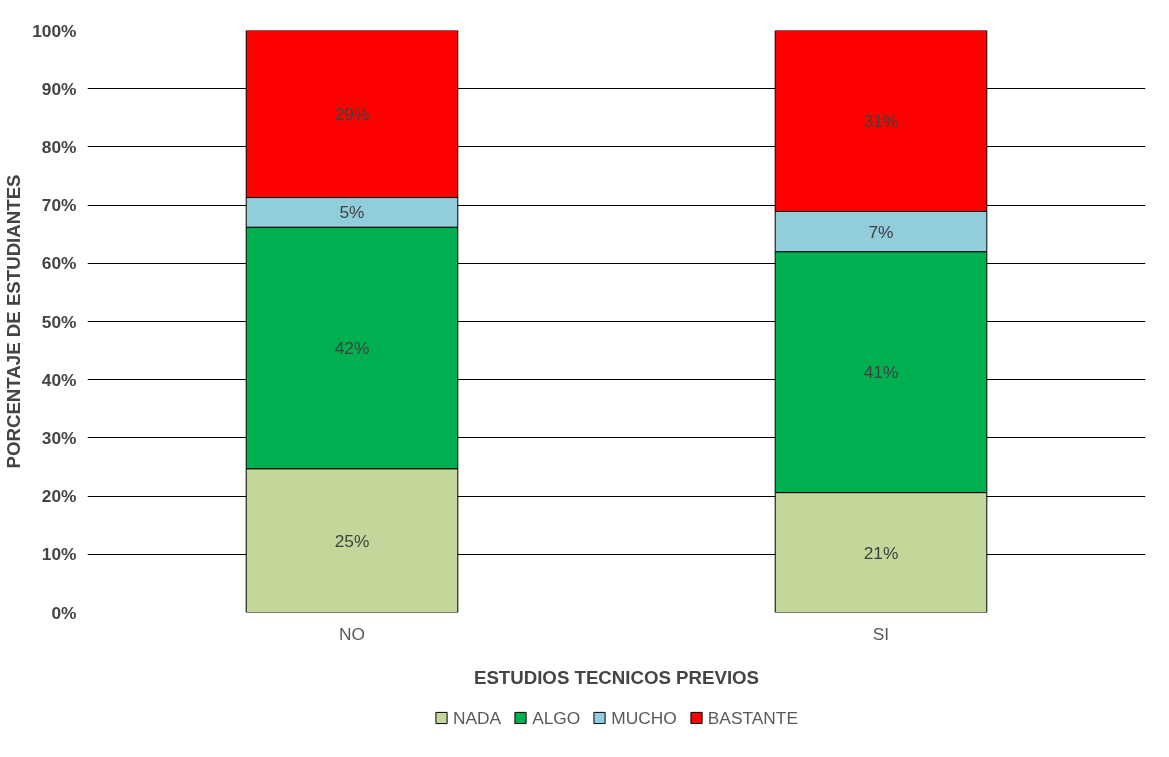  Describe the element at coordinates (59, 379) in the screenshot. I see `y-tick-label: 40%` at that location.